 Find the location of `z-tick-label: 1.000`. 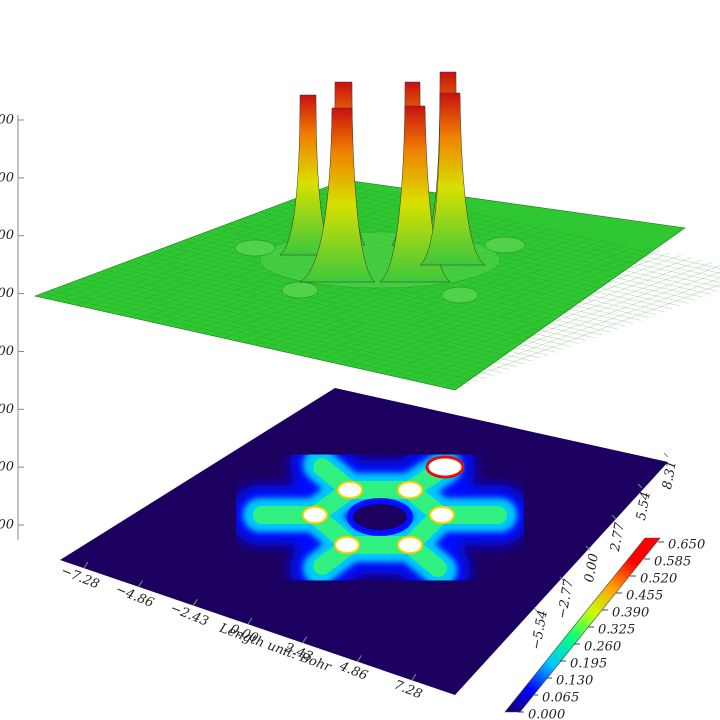

z-tick-label: 1.000 is located at coordinates (7, 235).